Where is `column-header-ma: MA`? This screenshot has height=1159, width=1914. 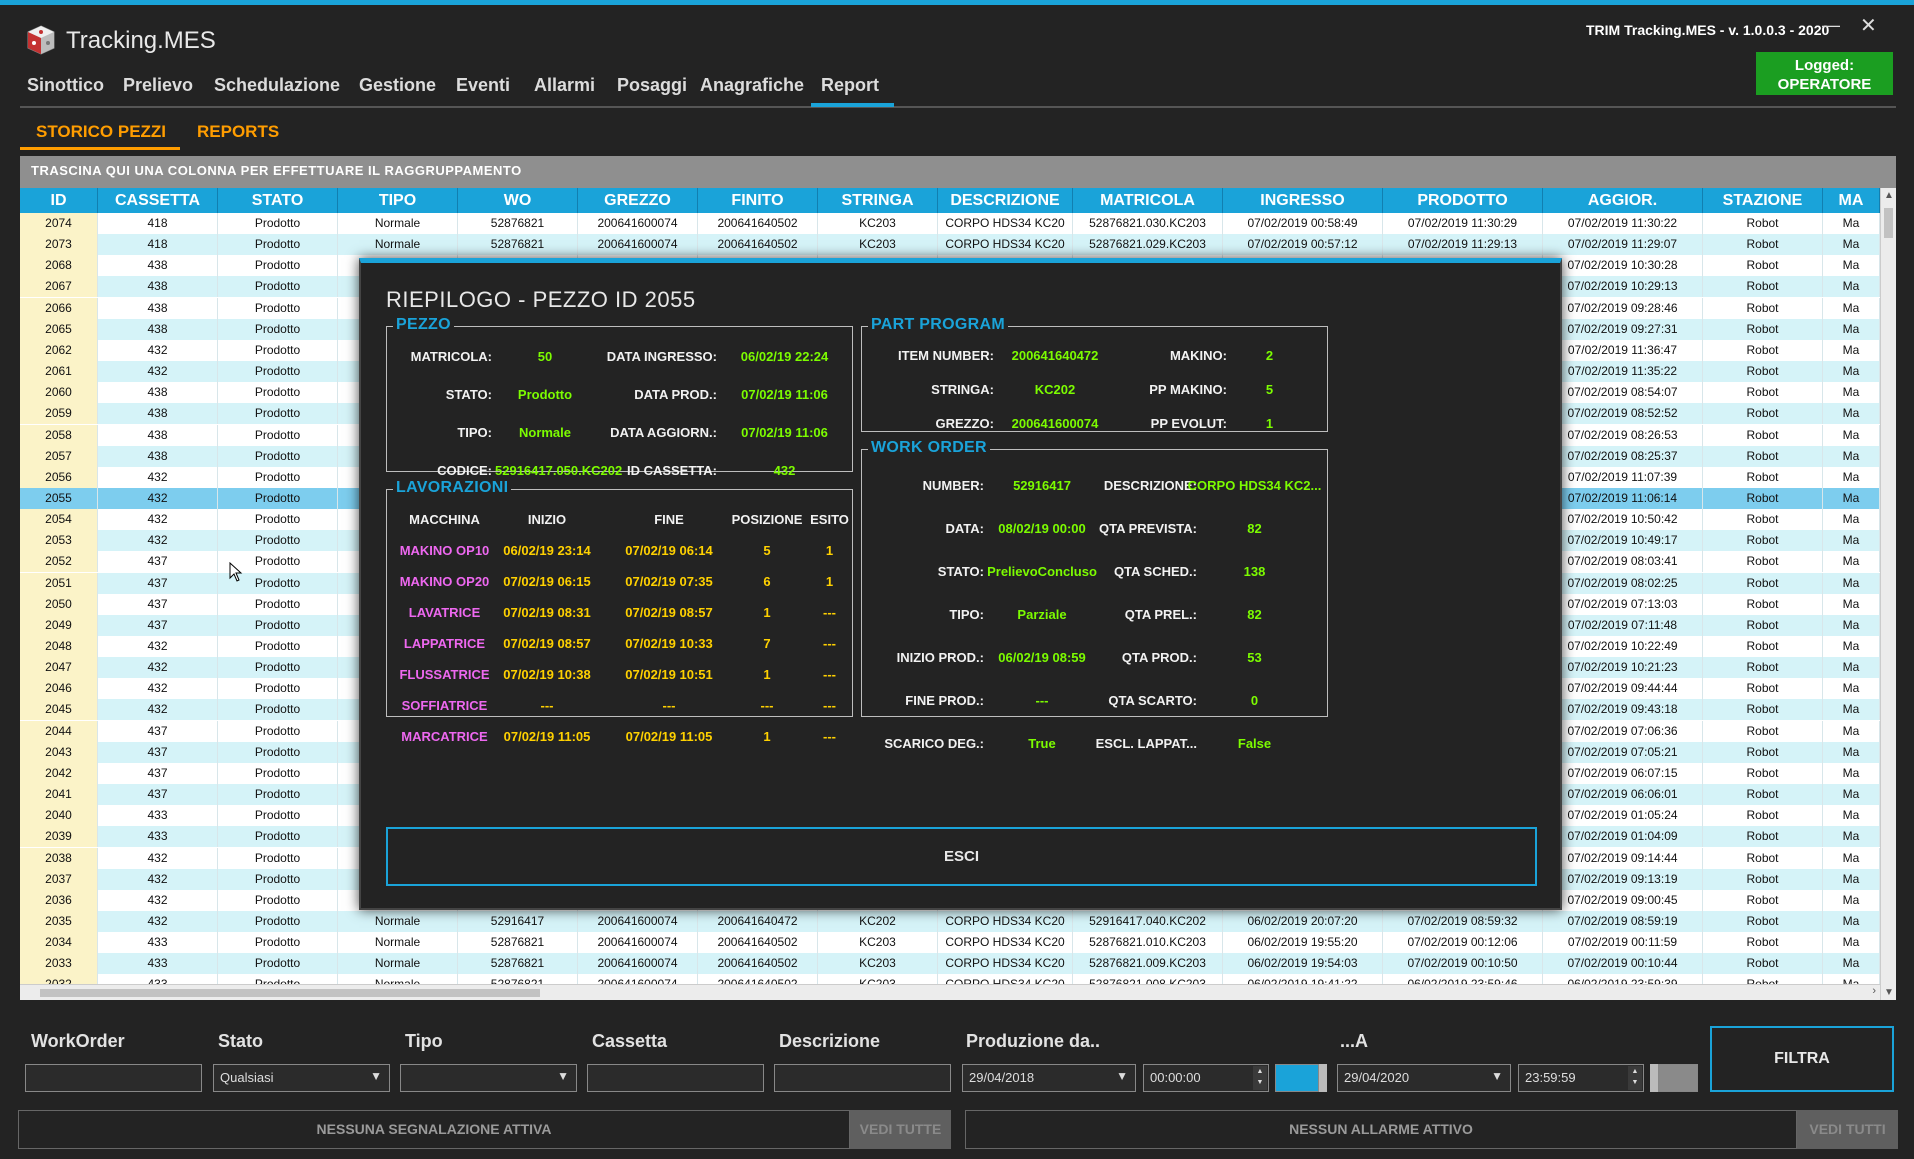 column-header-ma: MA is located at coordinates (1851, 200).